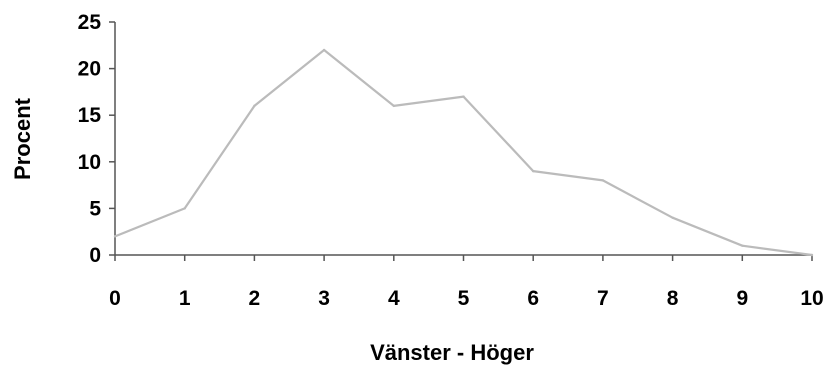 This screenshot has height=370, width=830. What do you see at coordinates (255, 298) in the screenshot?
I see `x-tick-label: 2` at bounding box center [255, 298].